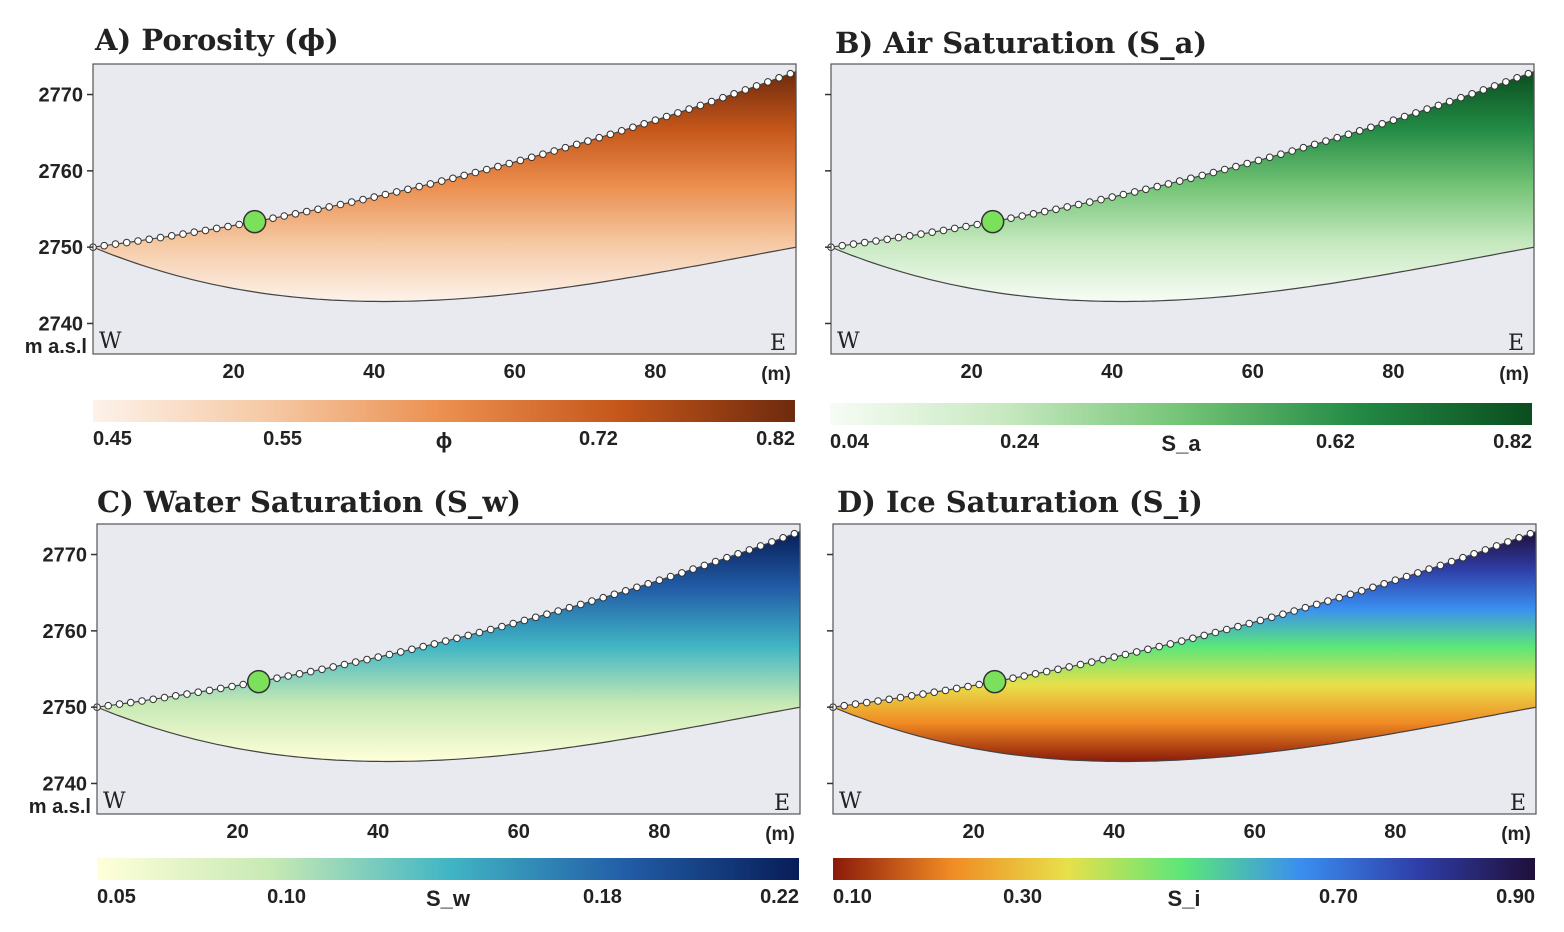  Describe the element at coordinates (378, 832) in the screenshot. I see `x-tick-label: 40` at that location.